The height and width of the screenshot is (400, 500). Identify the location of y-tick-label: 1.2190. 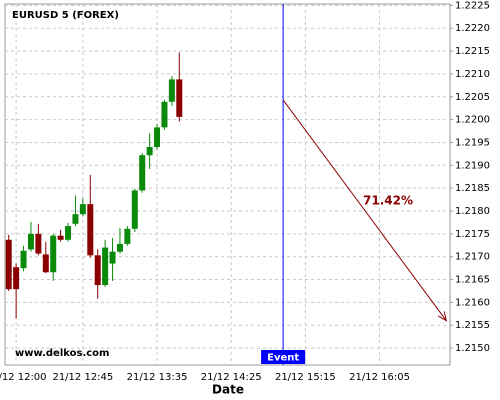
(472, 165).